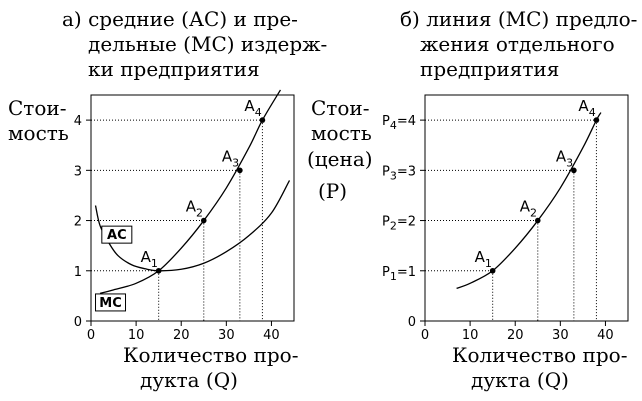 This screenshot has height=401, width=642. What do you see at coordinates (333, 191) in the screenshot?
I see `right-ylabel-line-4: (Р)` at bounding box center [333, 191].